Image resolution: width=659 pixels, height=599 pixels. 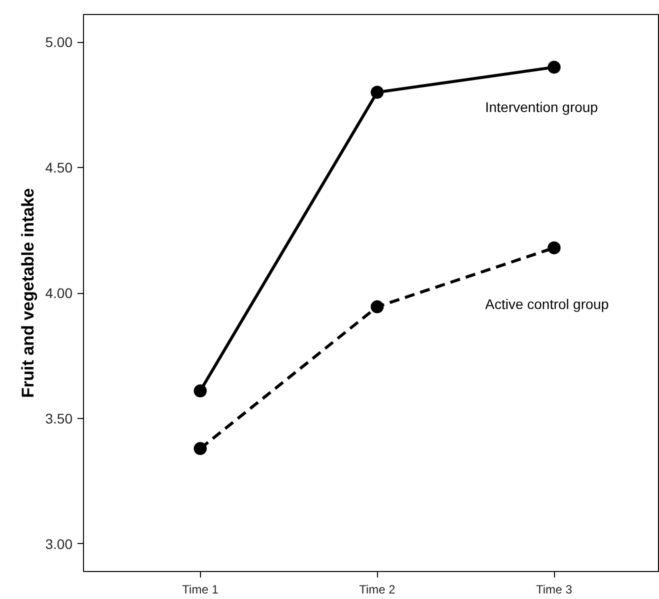 I want to click on y-tick-label: 4.00, so click(x=59, y=293).